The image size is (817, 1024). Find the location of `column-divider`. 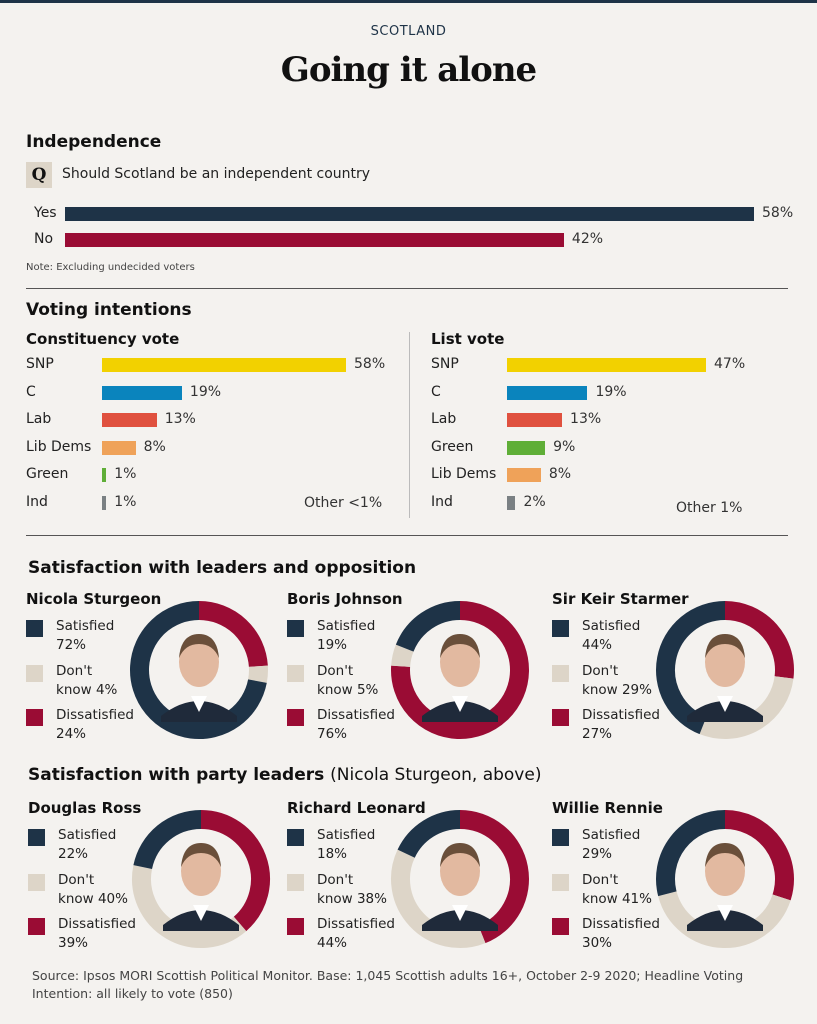

column-divider is located at coordinates (409, 425).